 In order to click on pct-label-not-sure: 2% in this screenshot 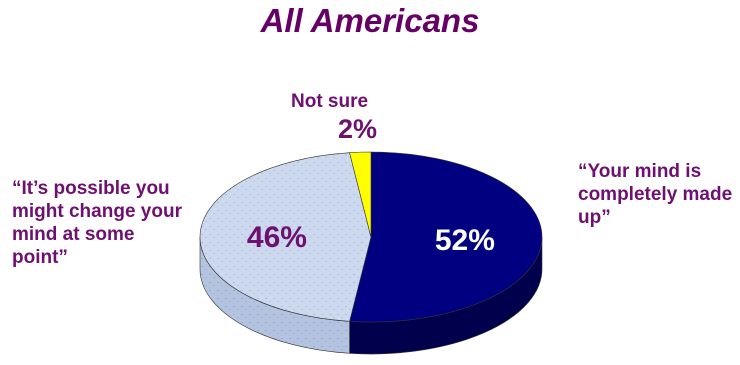, I will do `click(358, 129)`.